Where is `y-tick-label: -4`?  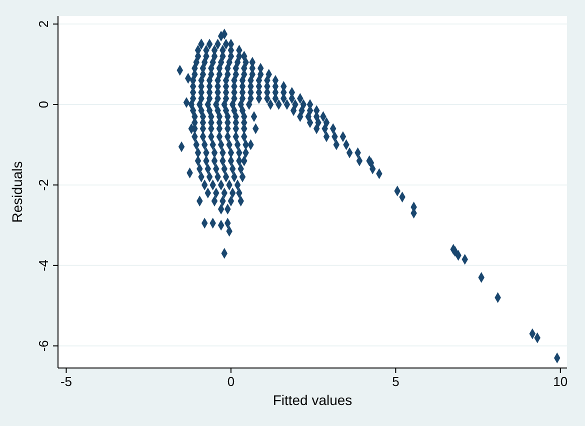
y-tick-label: -4 is located at coordinates (43, 266).